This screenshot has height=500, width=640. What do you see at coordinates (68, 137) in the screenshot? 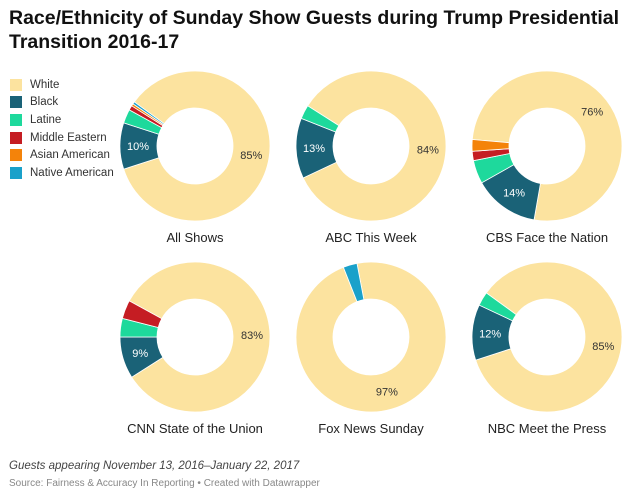
I see `legend-label: Middle Eastern` at bounding box center [68, 137].